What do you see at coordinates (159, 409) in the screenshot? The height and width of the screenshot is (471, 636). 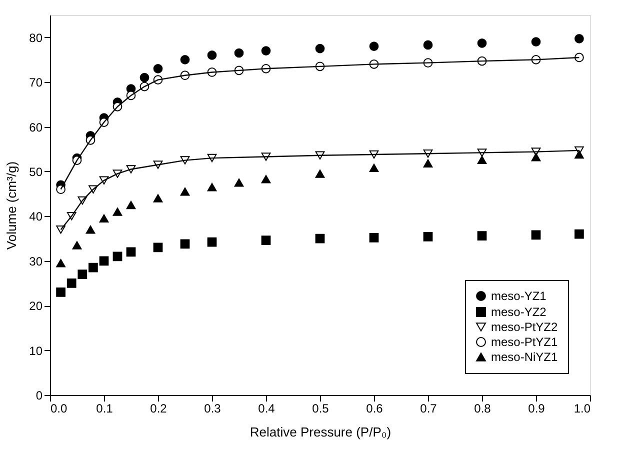 I see `x-tick-label: 0.2` at bounding box center [159, 409].